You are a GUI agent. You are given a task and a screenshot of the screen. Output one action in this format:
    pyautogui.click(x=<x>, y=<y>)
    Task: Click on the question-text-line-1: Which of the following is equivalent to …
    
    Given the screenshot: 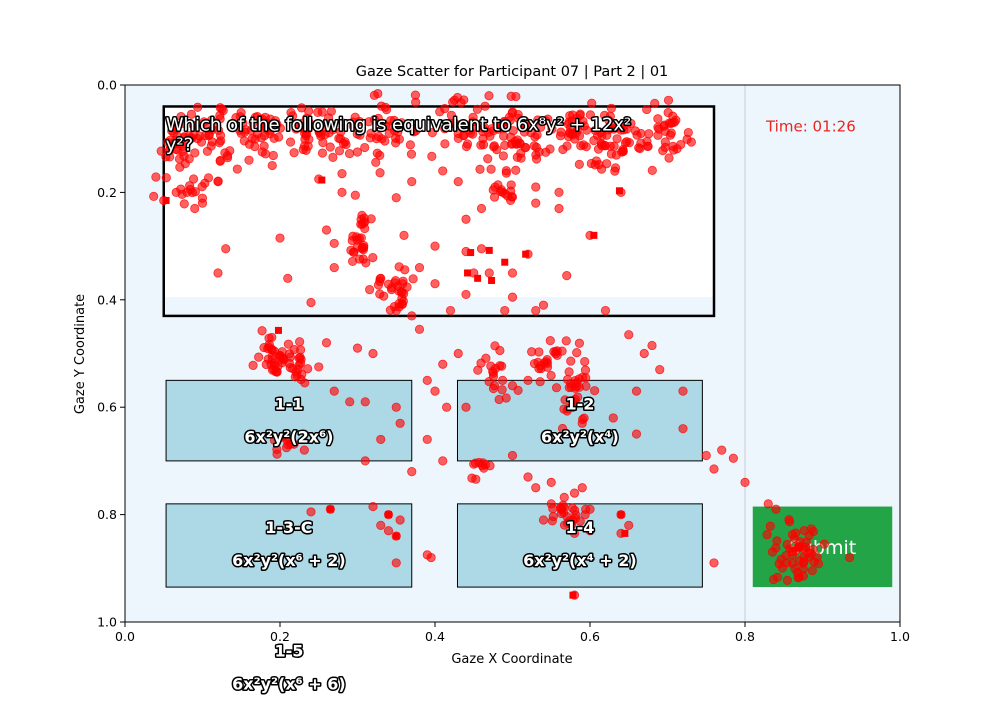 What is the action you would take?
    pyautogui.click(x=398, y=124)
    